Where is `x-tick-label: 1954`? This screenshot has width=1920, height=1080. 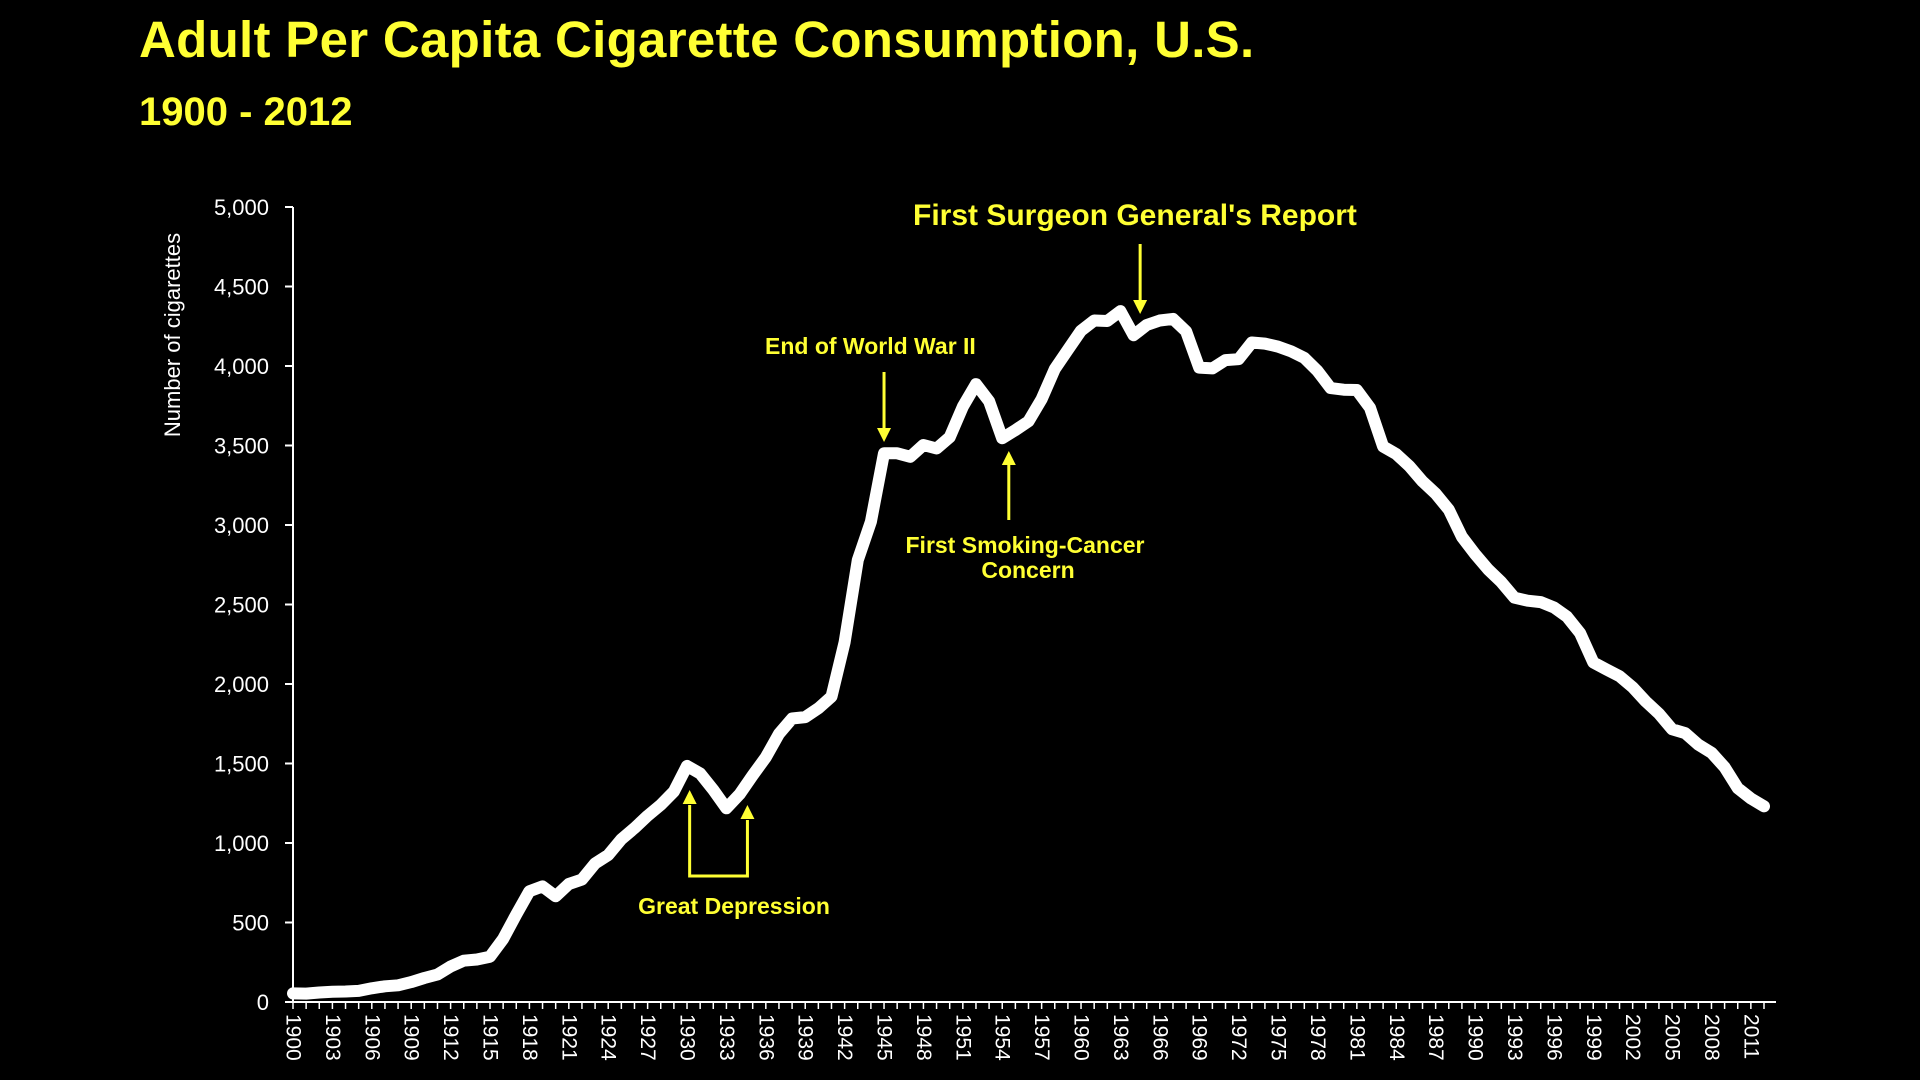 x-tick-label: 1954 is located at coordinates (1002, 1037).